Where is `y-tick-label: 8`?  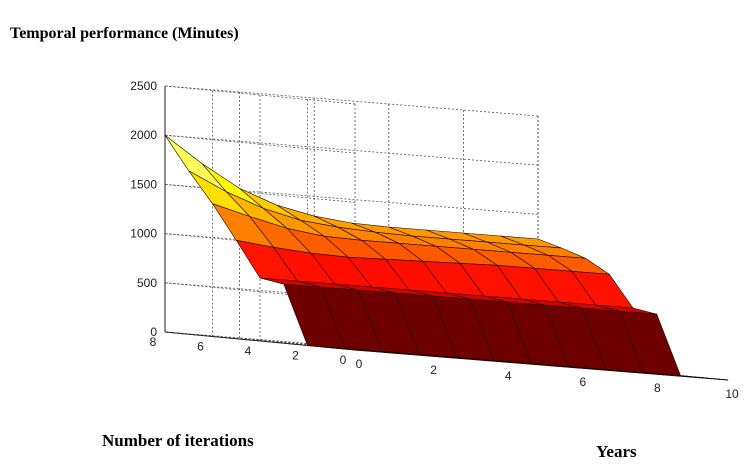
y-tick-label: 8 is located at coordinates (153, 342).